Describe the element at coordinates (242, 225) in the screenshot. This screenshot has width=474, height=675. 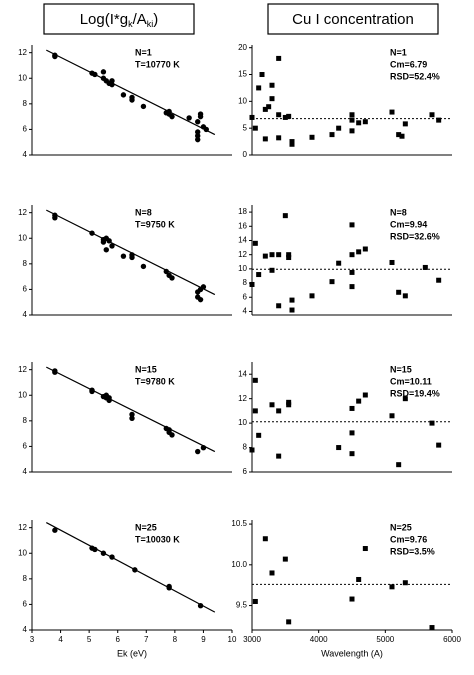
I see `y-tick-label: 16` at that location.